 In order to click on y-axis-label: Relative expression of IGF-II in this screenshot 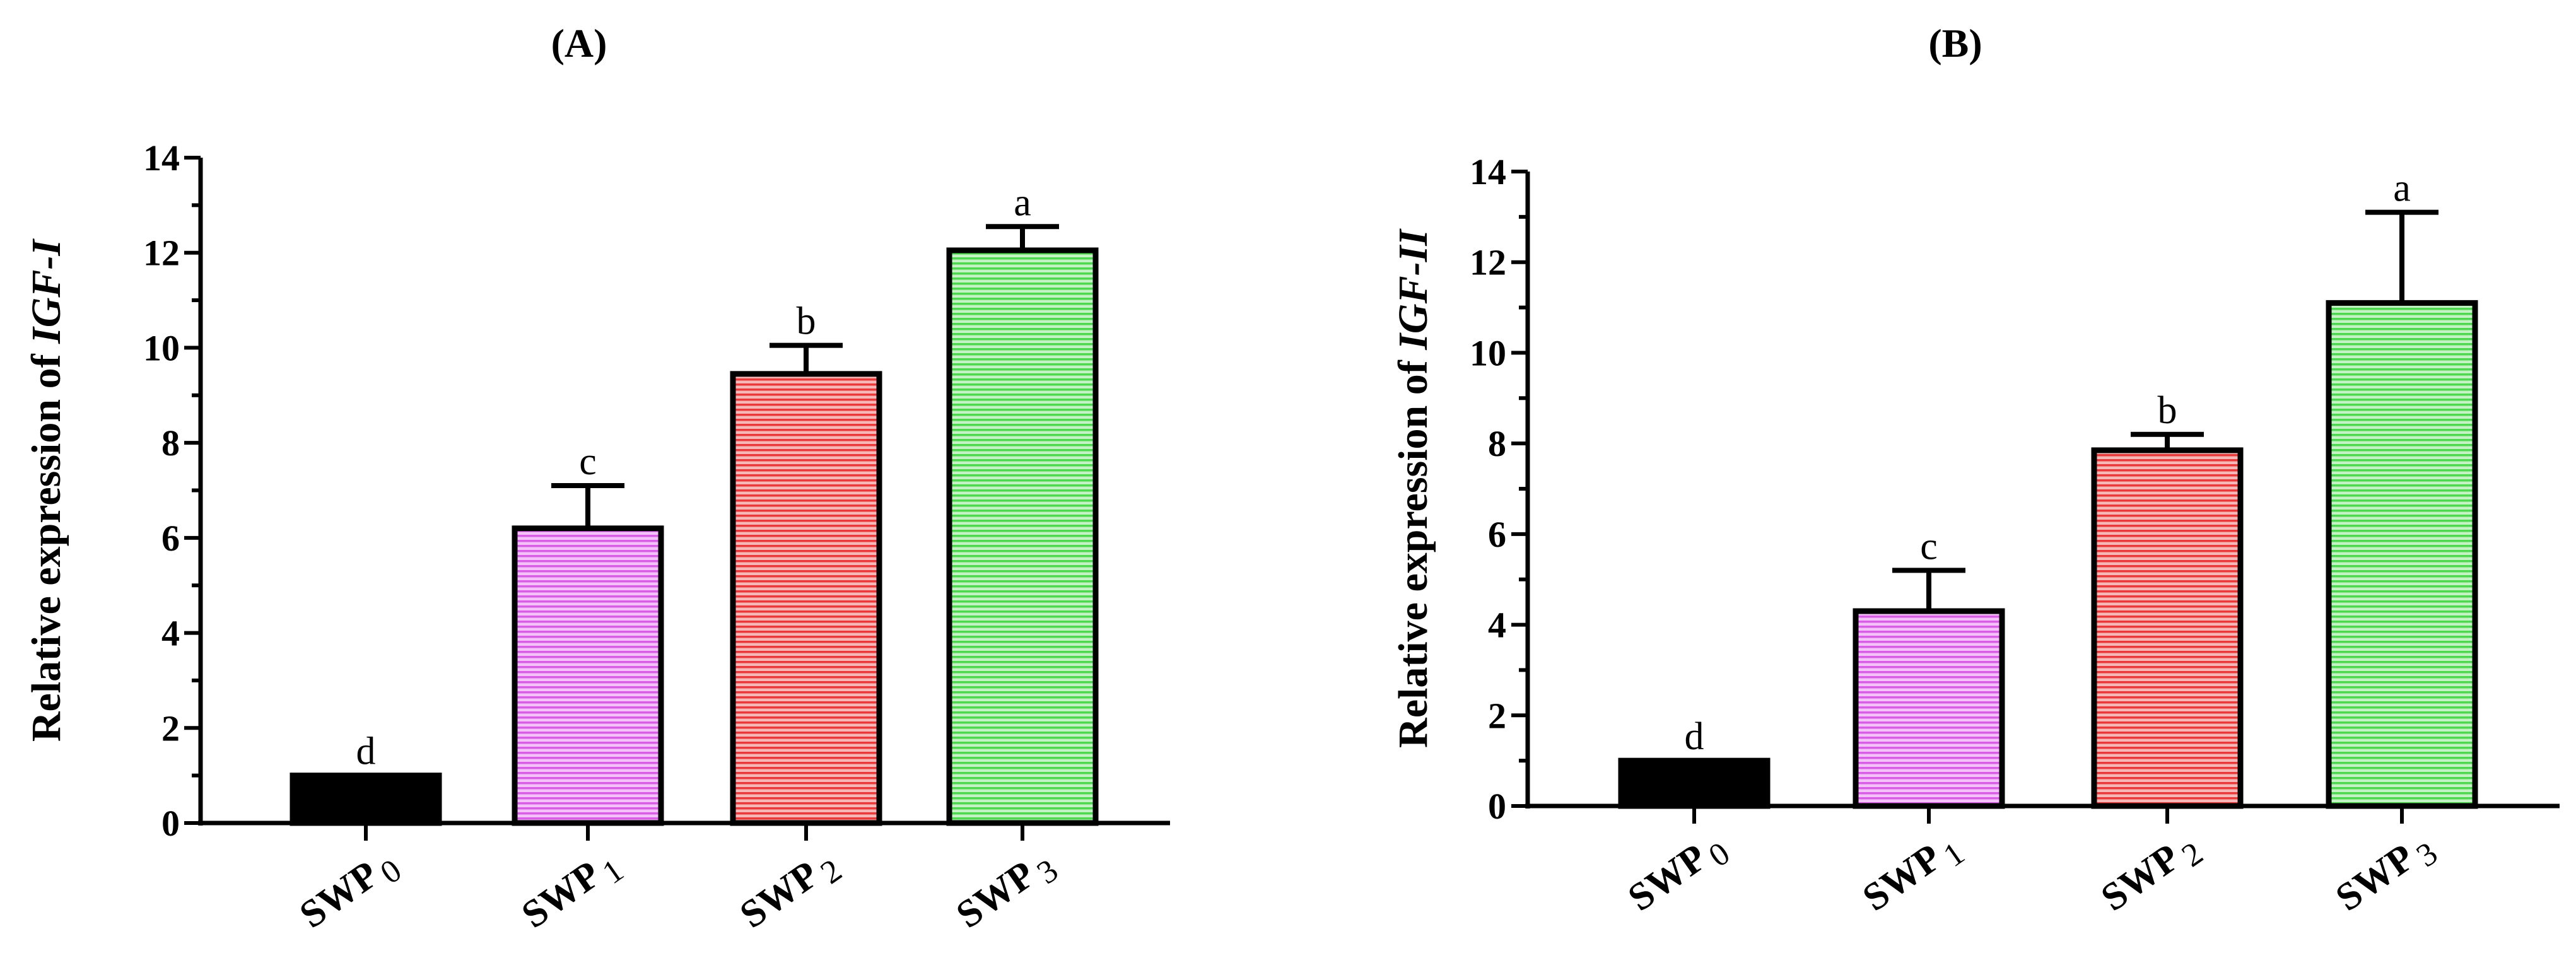, I will do `click(1413, 488)`.